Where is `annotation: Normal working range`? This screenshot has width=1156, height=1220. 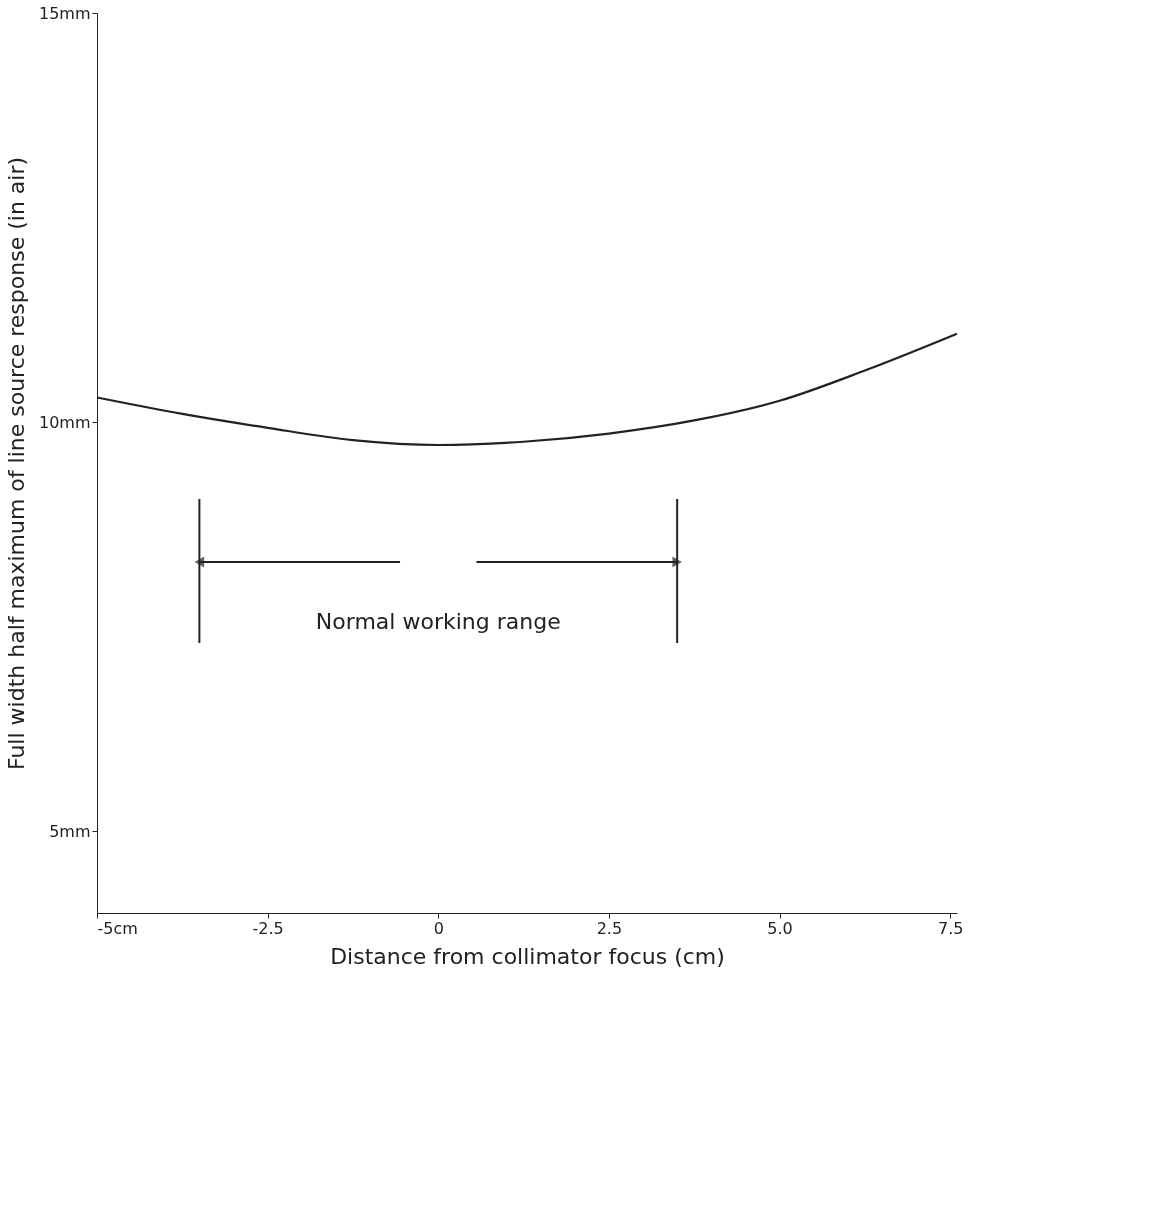 annotation: Normal working range is located at coordinates (438, 621).